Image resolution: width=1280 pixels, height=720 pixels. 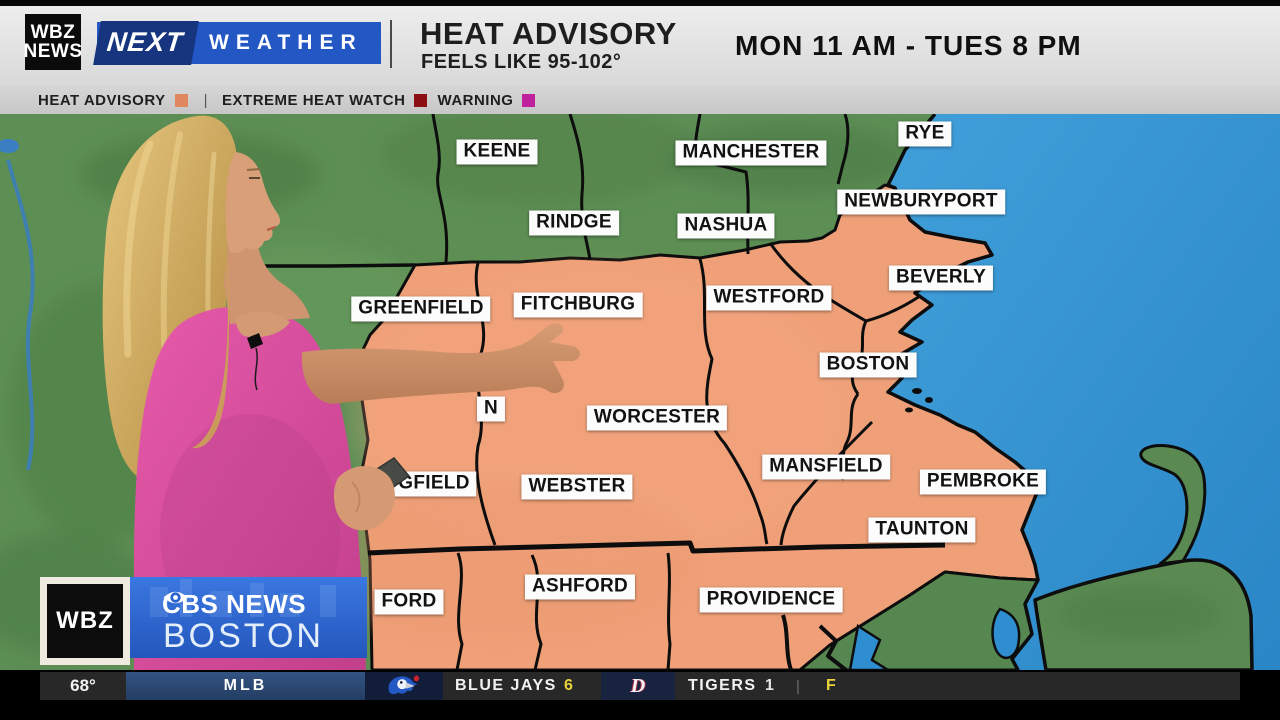 I want to click on home-team-score: 1, so click(x=769, y=685).